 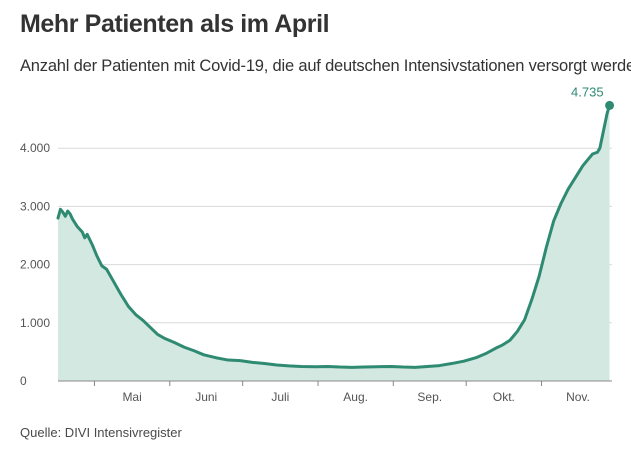 What do you see at coordinates (206, 397) in the screenshot?
I see `x-tick-label-1: Juni` at bounding box center [206, 397].